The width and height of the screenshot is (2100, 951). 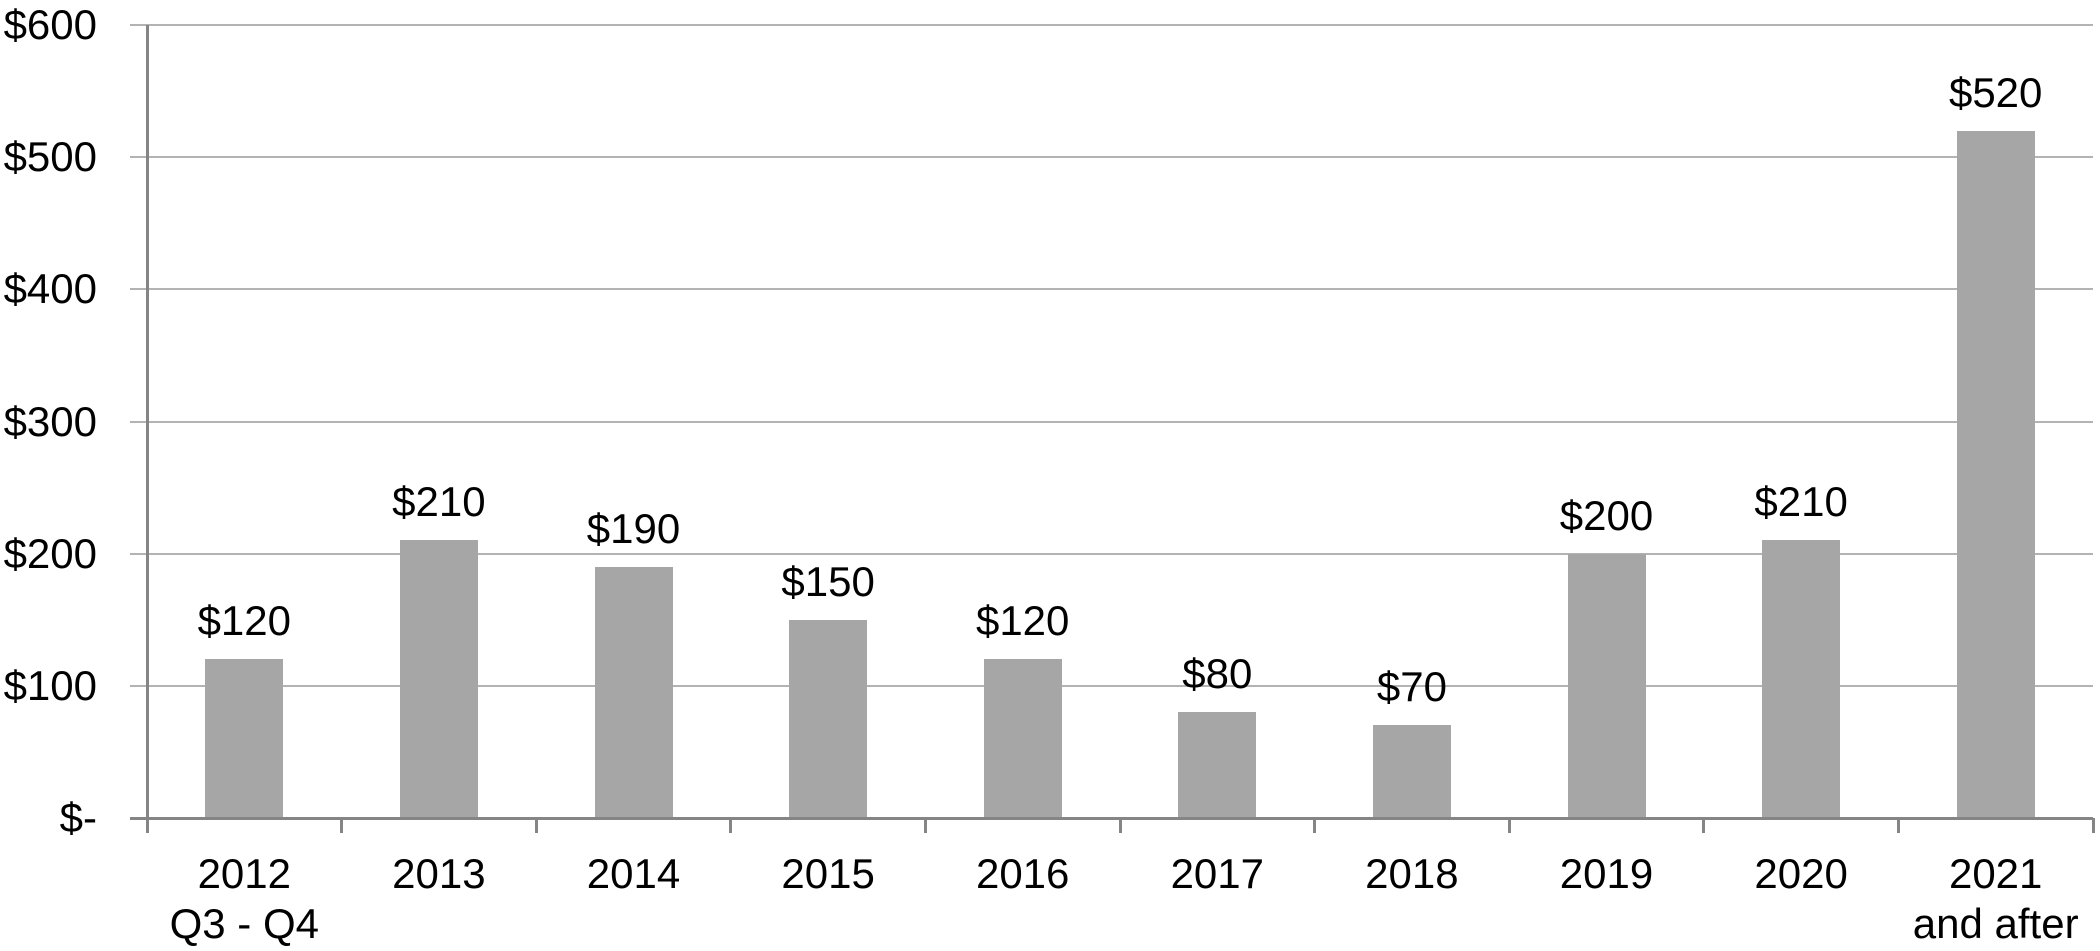 What do you see at coordinates (1995, 923) in the screenshot?
I see `category-label-line2: and after` at bounding box center [1995, 923].